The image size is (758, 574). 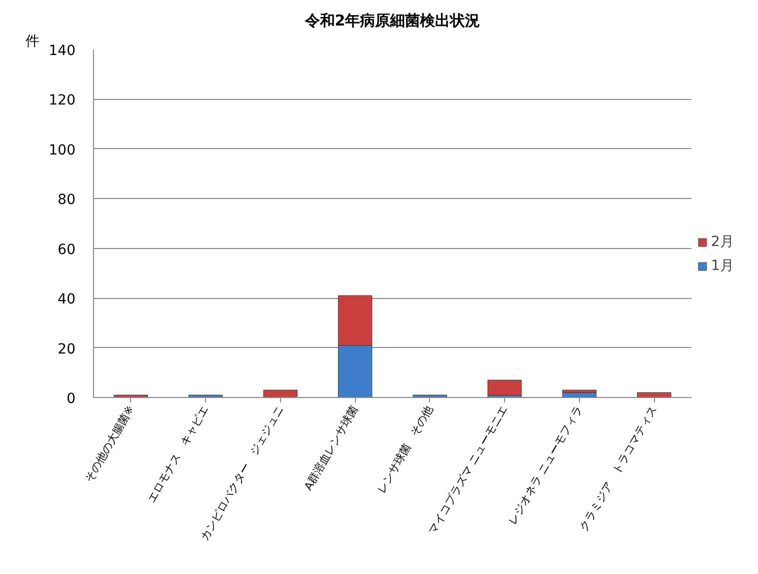 What do you see at coordinates (62, 150) in the screenshot?
I see `y-tick-label: 100` at bounding box center [62, 150].